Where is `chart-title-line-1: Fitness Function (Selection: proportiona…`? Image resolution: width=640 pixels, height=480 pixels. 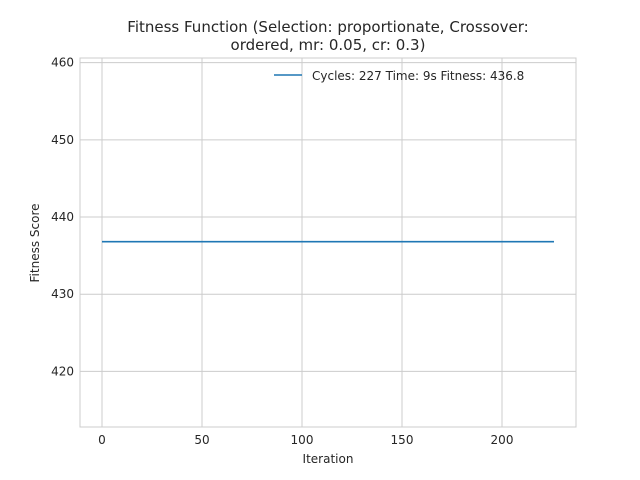
chart-title-line-1: Fitness Function (Selection: proportiona… is located at coordinates (327, 27).